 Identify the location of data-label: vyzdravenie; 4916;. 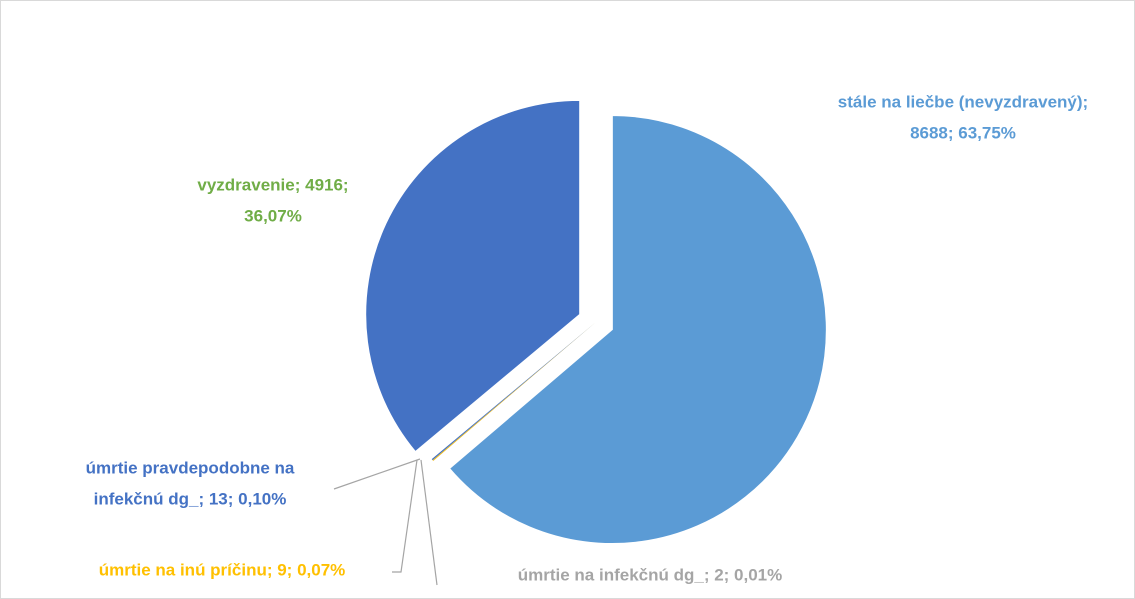
(272, 184).